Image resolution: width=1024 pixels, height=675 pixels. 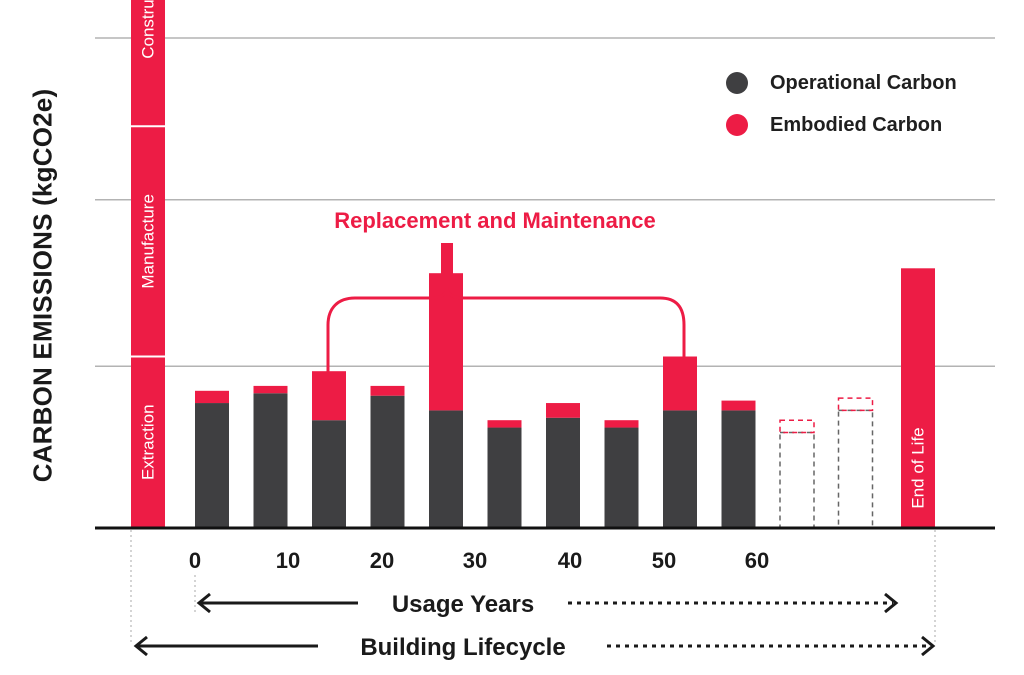 I want to click on x-tick-60: 60, so click(x=757, y=560).